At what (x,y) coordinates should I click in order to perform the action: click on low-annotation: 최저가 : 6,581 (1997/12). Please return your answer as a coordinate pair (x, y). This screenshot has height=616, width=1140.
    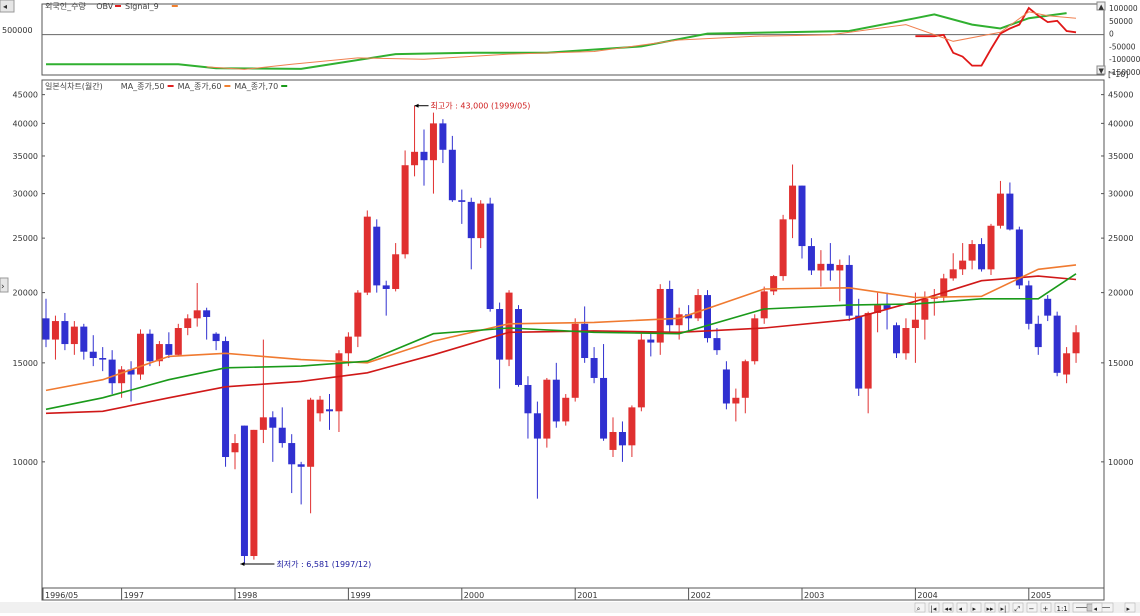
    Looking at the image, I should click on (323, 564).